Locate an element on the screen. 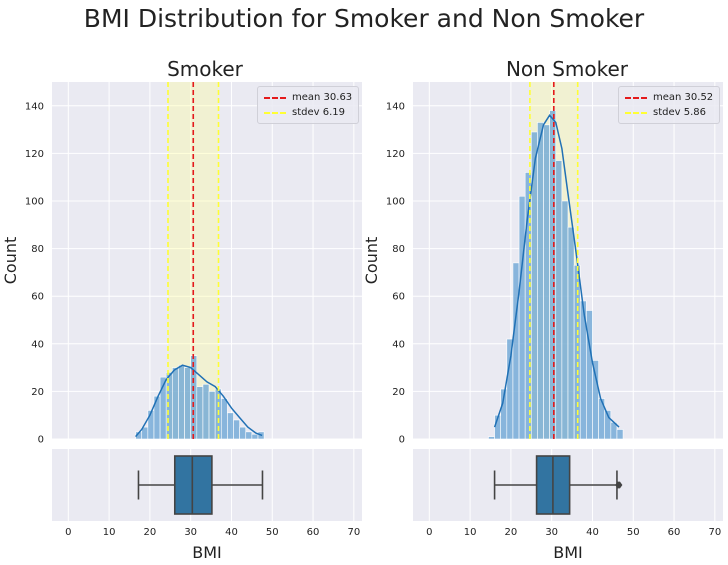 This screenshot has height=565, width=728. legend-non-smoker: mean 30.52 stdev 5.86 is located at coordinates (669, 105).